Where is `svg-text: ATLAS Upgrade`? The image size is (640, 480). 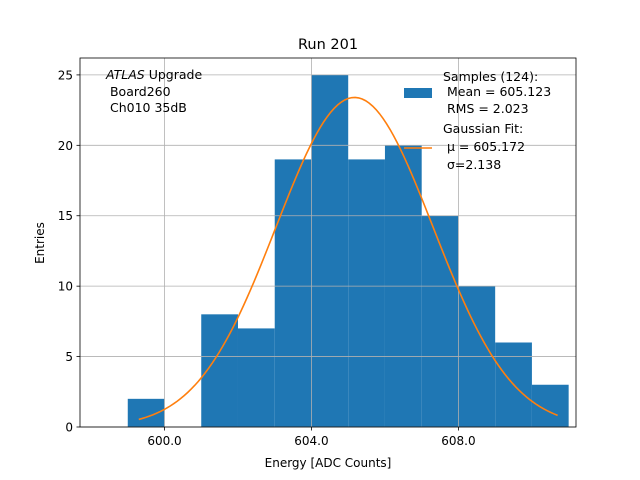 svg-text: ATLAS Upgrade is located at coordinates (153, 74).